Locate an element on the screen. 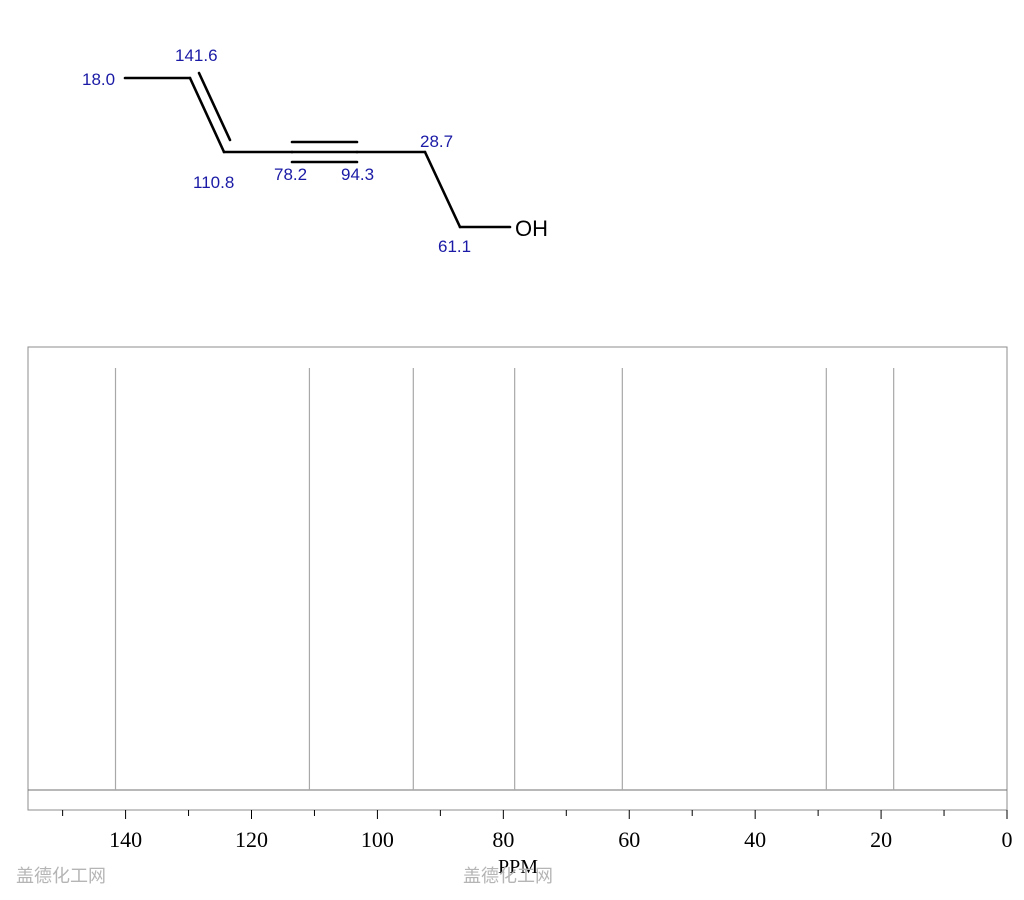 The width and height of the screenshot is (1024, 900). x-tick-label: 0 is located at coordinates (1007, 839).